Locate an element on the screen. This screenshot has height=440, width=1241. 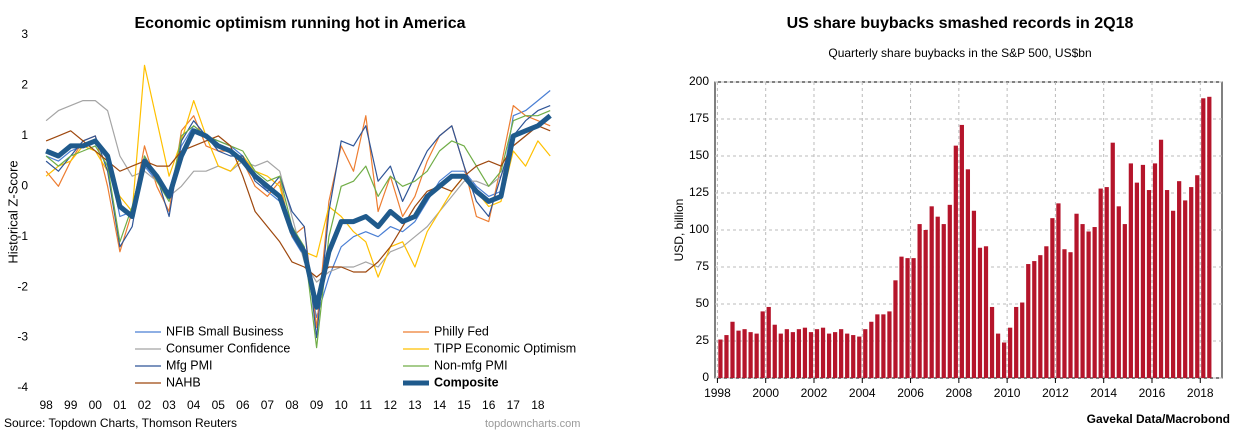
x-tick-label: 2000 is located at coordinates (765, 393).